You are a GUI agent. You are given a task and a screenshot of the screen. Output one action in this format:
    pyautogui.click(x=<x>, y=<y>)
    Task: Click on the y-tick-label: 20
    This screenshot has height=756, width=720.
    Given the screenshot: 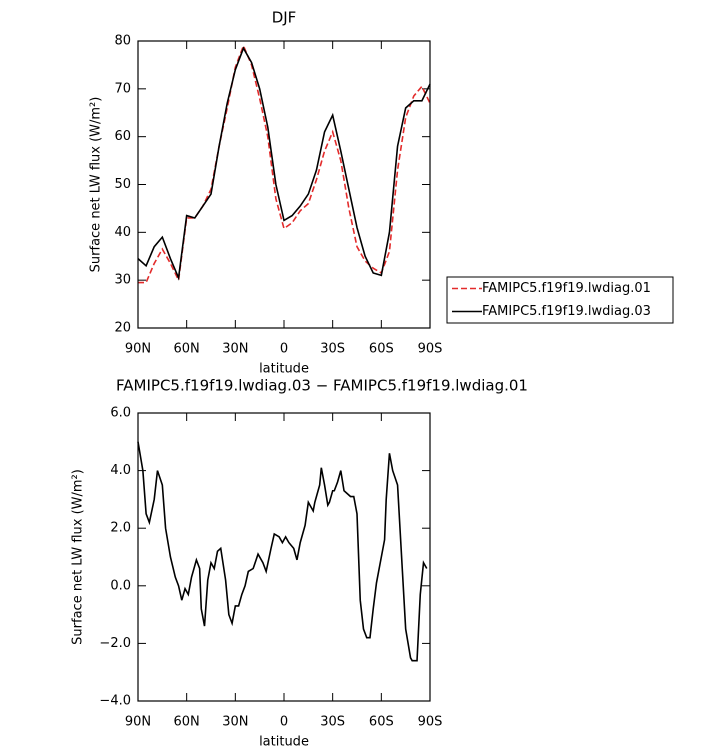 What is the action you would take?
    pyautogui.click(x=122, y=328)
    